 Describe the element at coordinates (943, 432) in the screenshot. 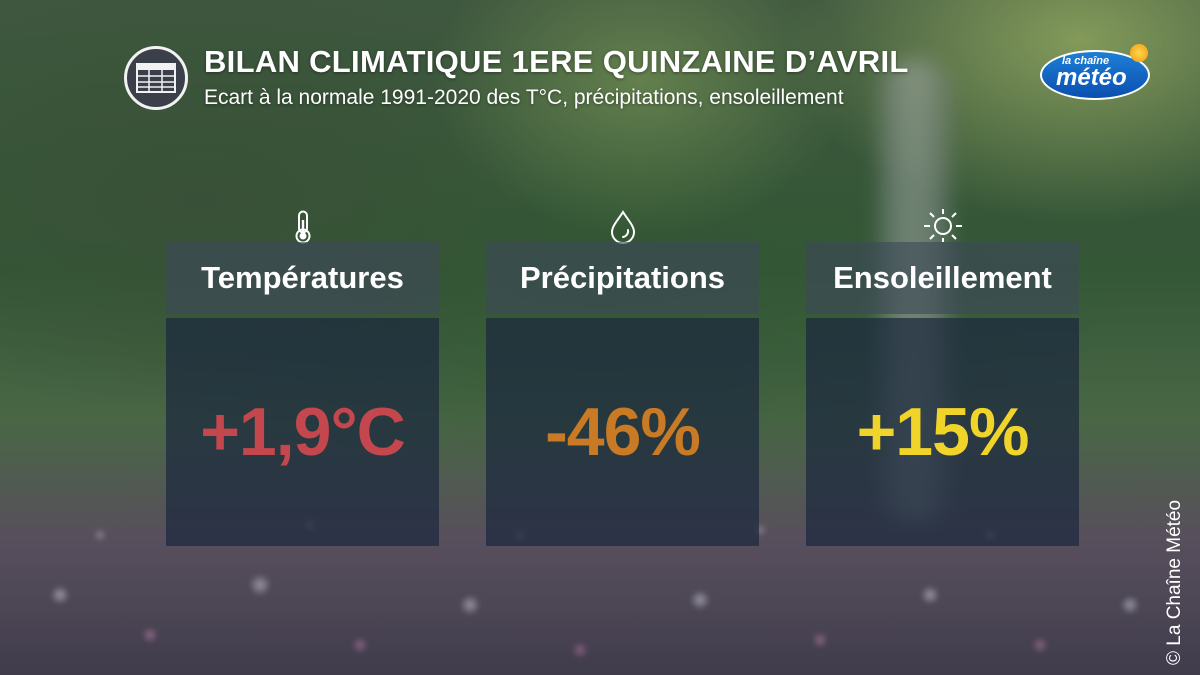

I see `card-value: +15%` at that location.